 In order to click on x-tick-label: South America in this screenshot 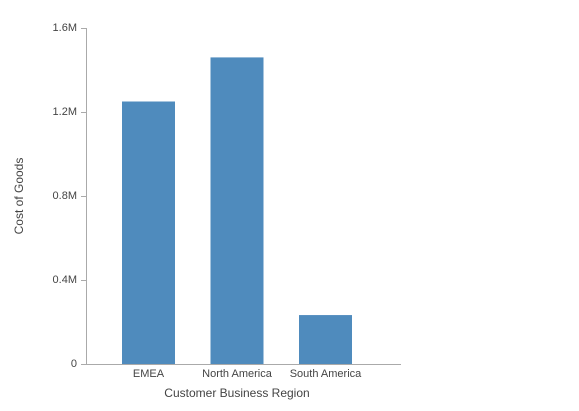, I will do `click(326, 374)`.